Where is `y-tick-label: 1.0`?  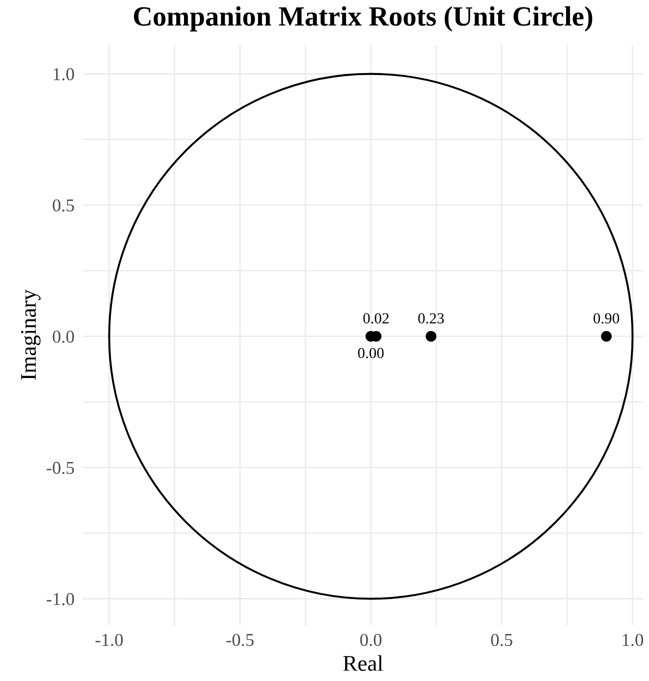 y-tick-label: 1.0 is located at coordinates (64, 74).